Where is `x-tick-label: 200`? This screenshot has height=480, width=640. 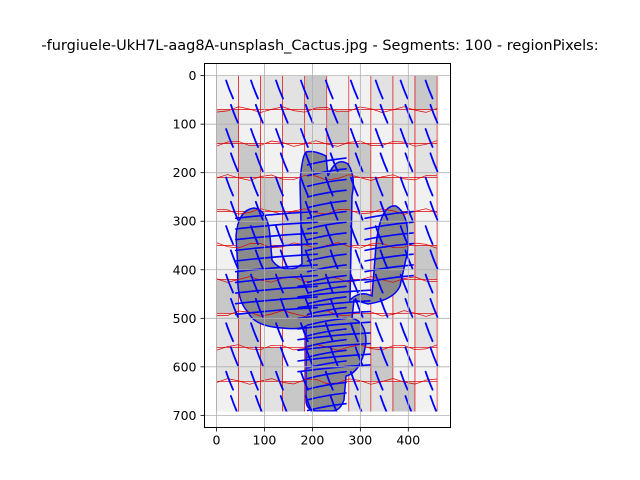 x-tick-label: 200 is located at coordinates (312, 440).